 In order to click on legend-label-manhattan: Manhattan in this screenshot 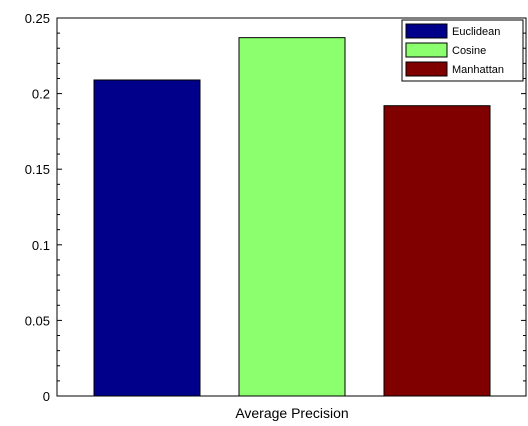, I will do `click(478, 70)`.